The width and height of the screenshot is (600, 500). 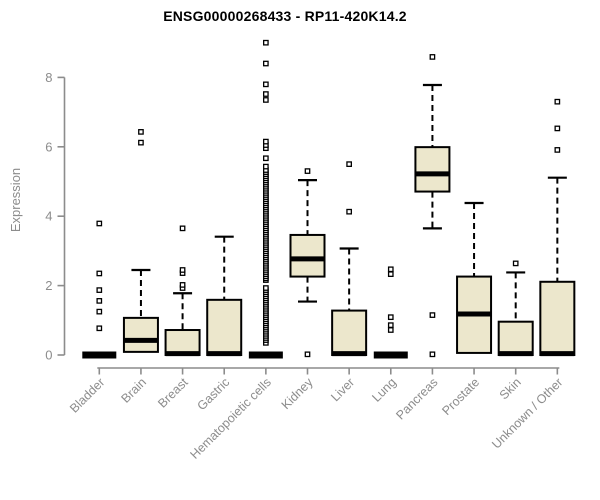 What do you see at coordinates (342, 389) in the screenshot?
I see `x-category-label: Liver` at bounding box center [342, 389].